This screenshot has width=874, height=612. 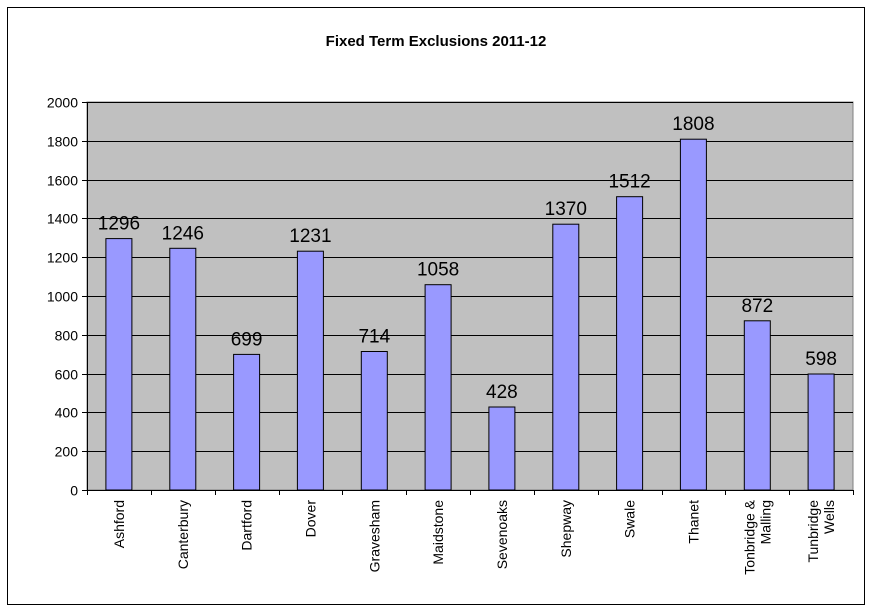 What do you see at coordinates (62, 297) in the screenshot?
I see `y-tick-label: 1000` at bounding box center [62, 297].